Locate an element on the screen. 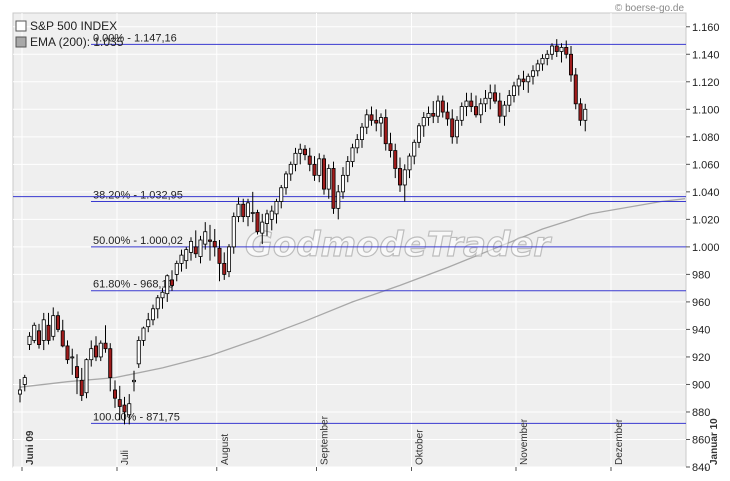 The height and width of the screenshot is (481, 730). legend-label-sp500: S&P 500 INDEX is located at coordinates (73, 26).